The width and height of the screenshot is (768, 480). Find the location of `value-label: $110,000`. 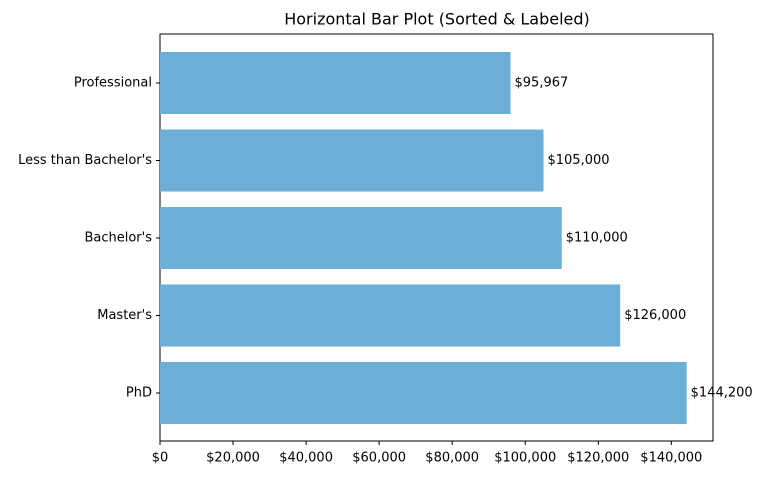

value-label: $110,000 is located at coordinates (597, 238).